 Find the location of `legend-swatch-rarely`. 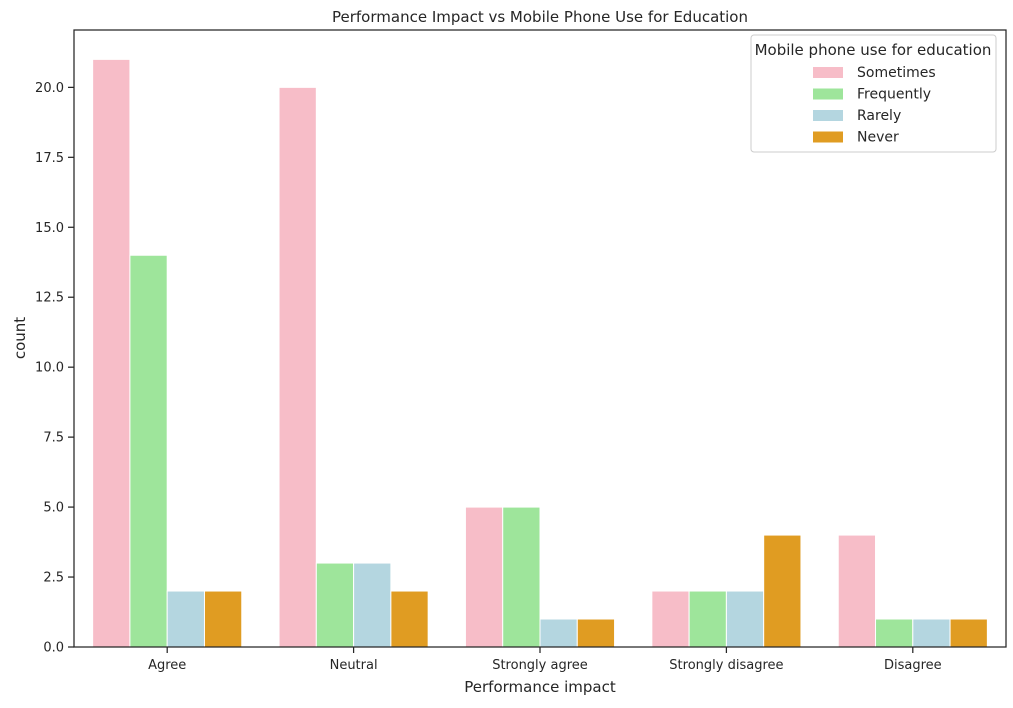

legend-swatch-rarely is located at coordinates (828, 115).